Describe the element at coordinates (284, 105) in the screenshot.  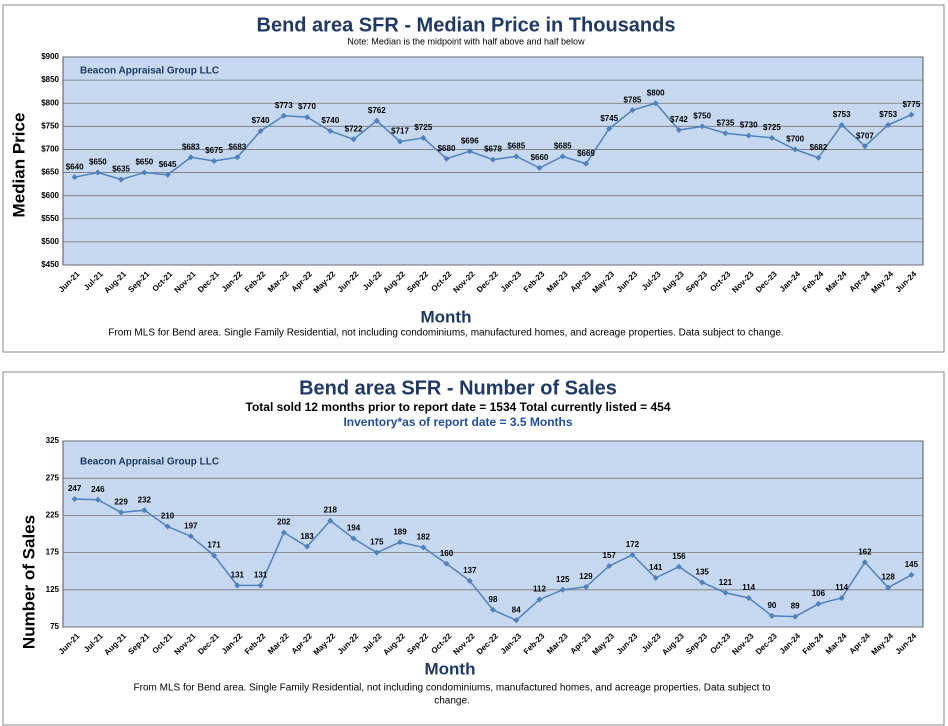
I see `data-label: $773` at that location.